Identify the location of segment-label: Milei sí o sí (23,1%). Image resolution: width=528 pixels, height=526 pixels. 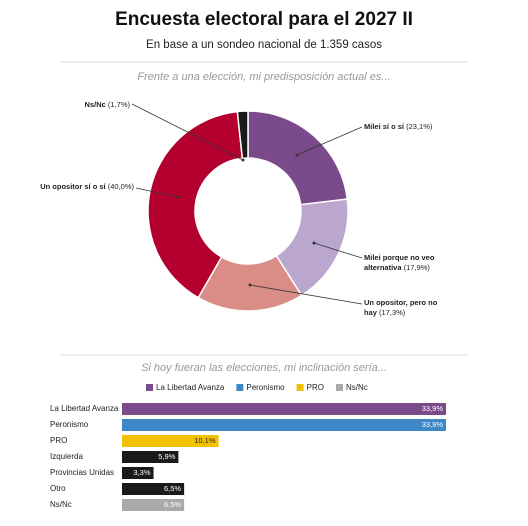
(419, 127).